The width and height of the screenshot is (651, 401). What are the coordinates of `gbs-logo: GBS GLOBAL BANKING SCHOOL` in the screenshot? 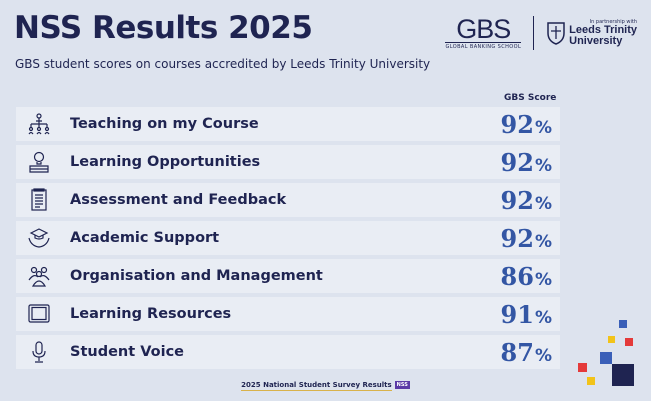 It's located at (483, 32).